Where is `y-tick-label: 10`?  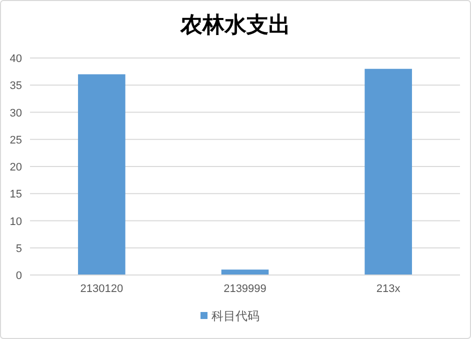 y-tick-label: 10 is located at coordinates (16, 222).